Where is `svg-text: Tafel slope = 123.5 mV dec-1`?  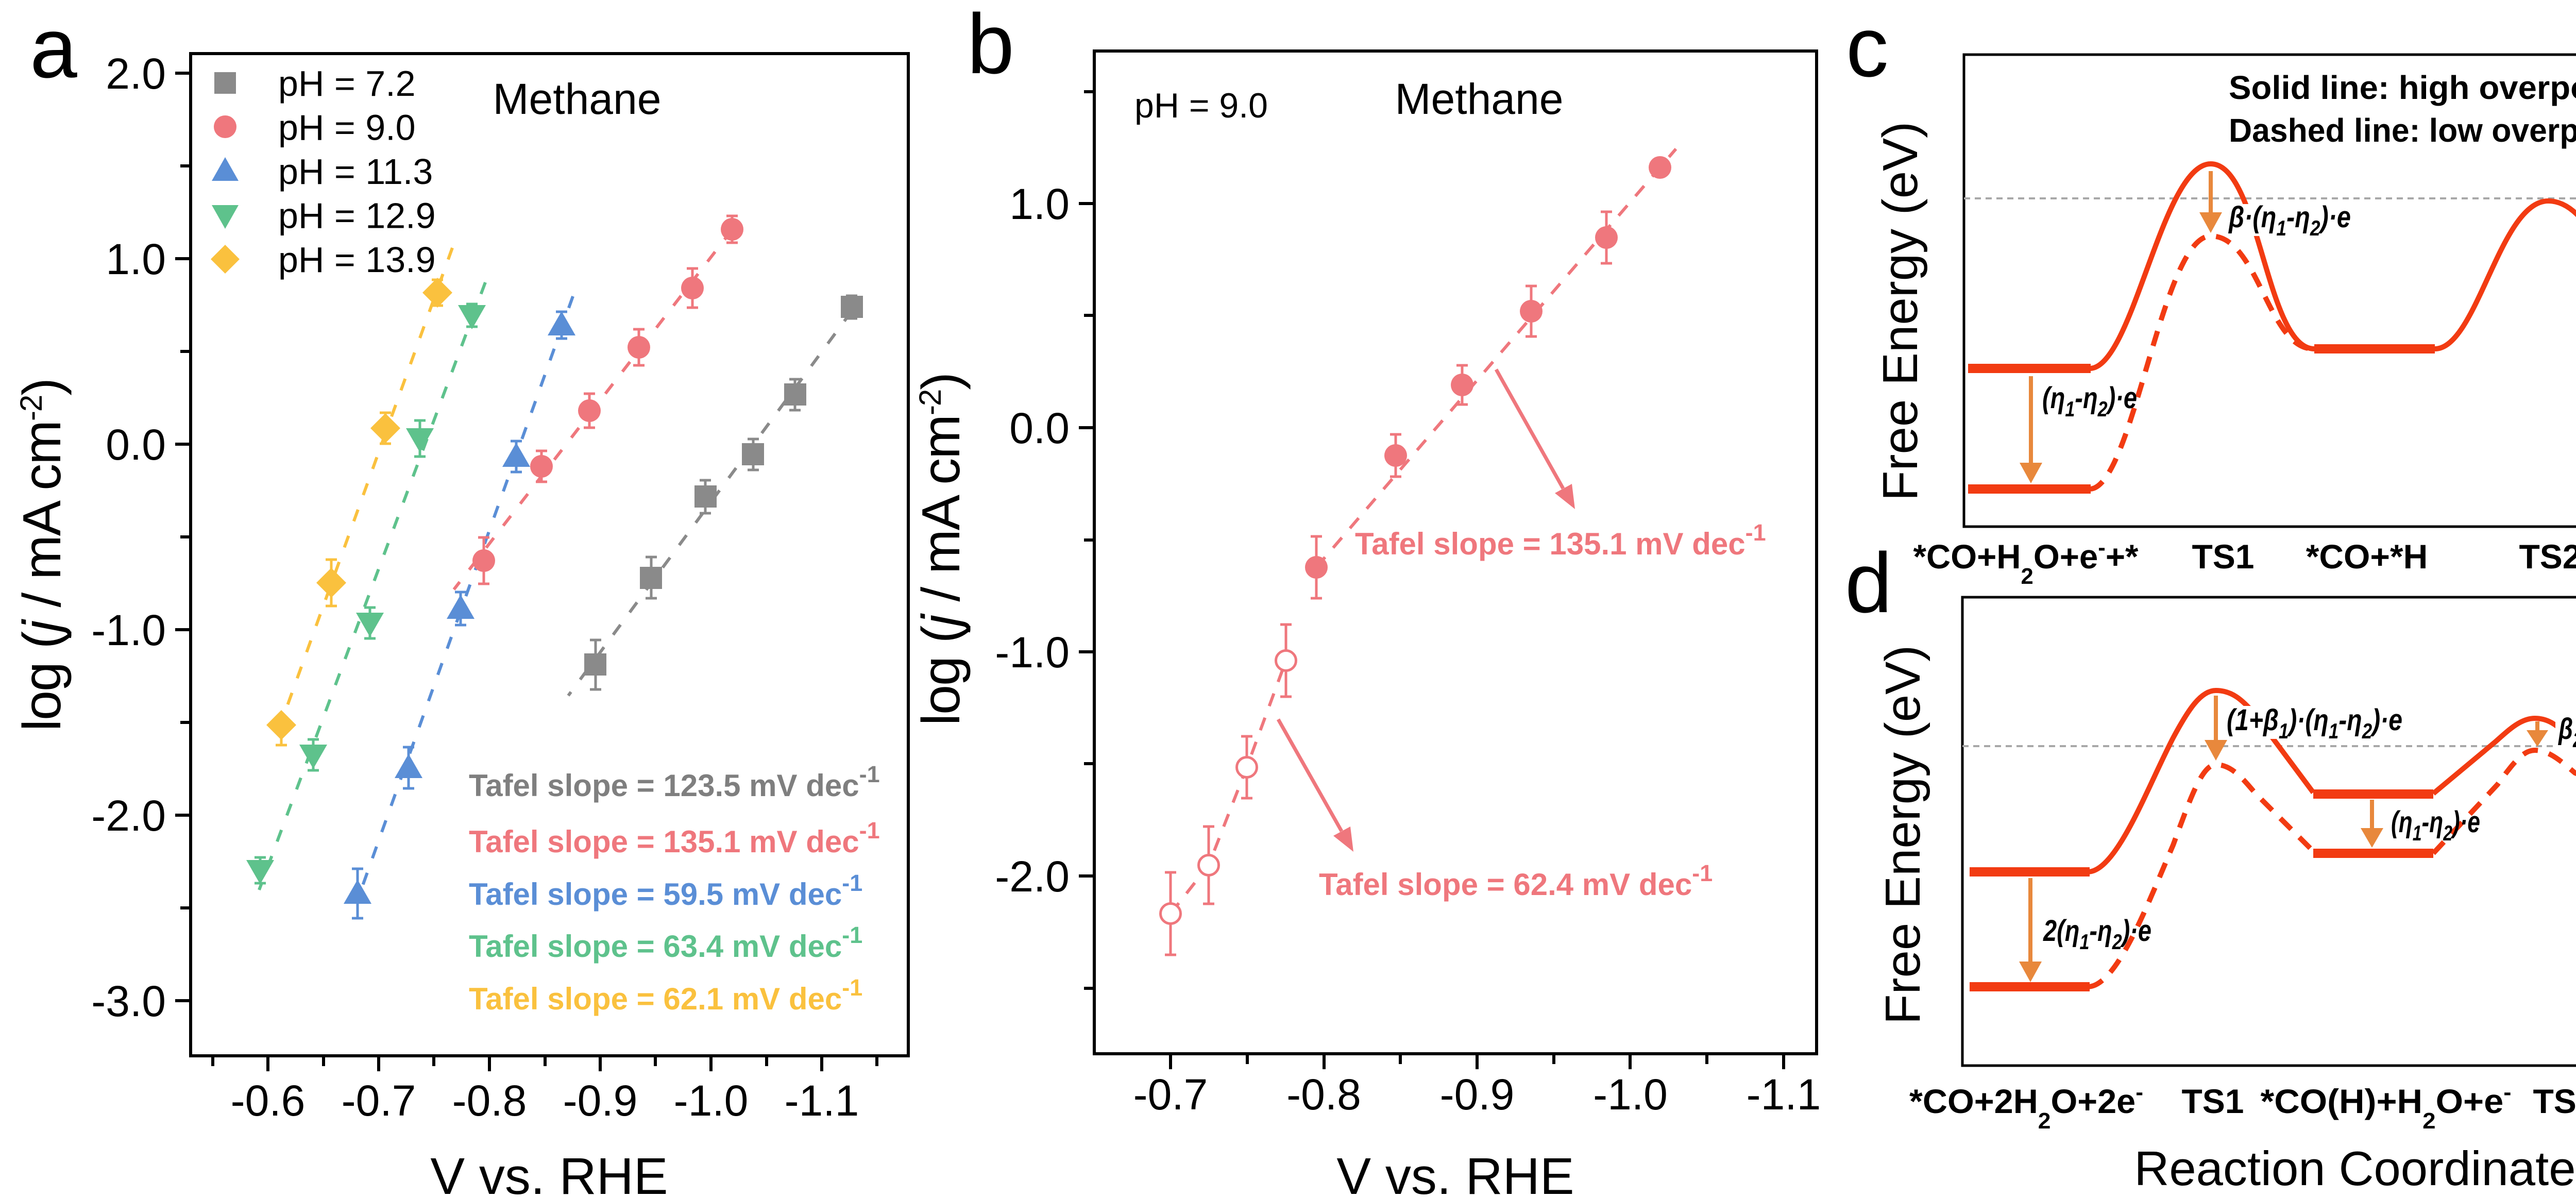
svg-text: Tafel slope = 123.5 mV dec-1 is located at coordinates (674, 782).